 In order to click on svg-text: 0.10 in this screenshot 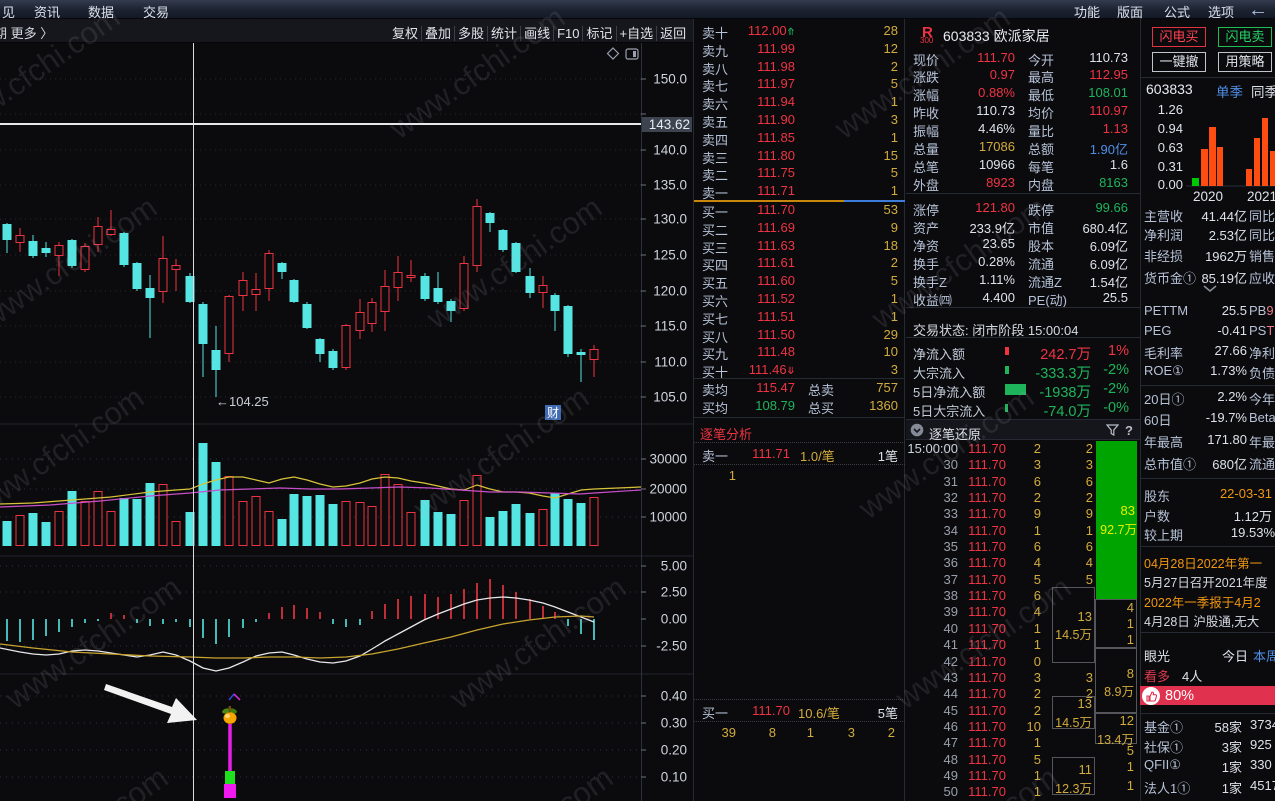, I will do `click(674, 777)`.